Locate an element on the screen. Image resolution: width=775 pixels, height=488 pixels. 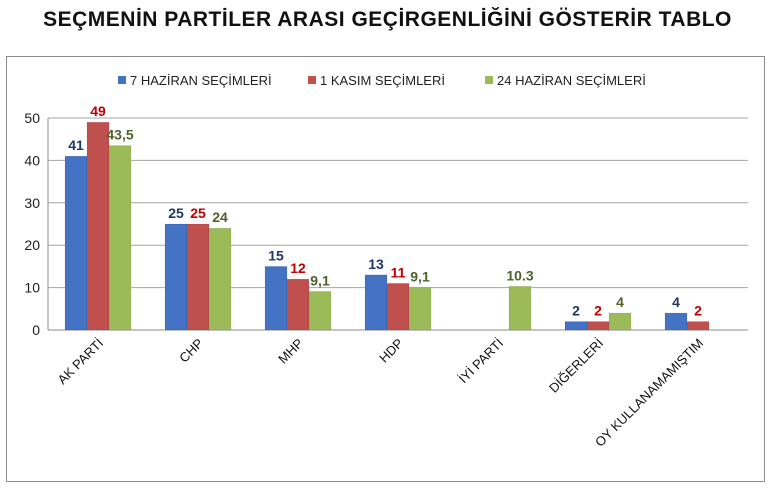
legend-label: 7 HAZİRAN SEÇİMLERİ is located at coordinates (201, 80).